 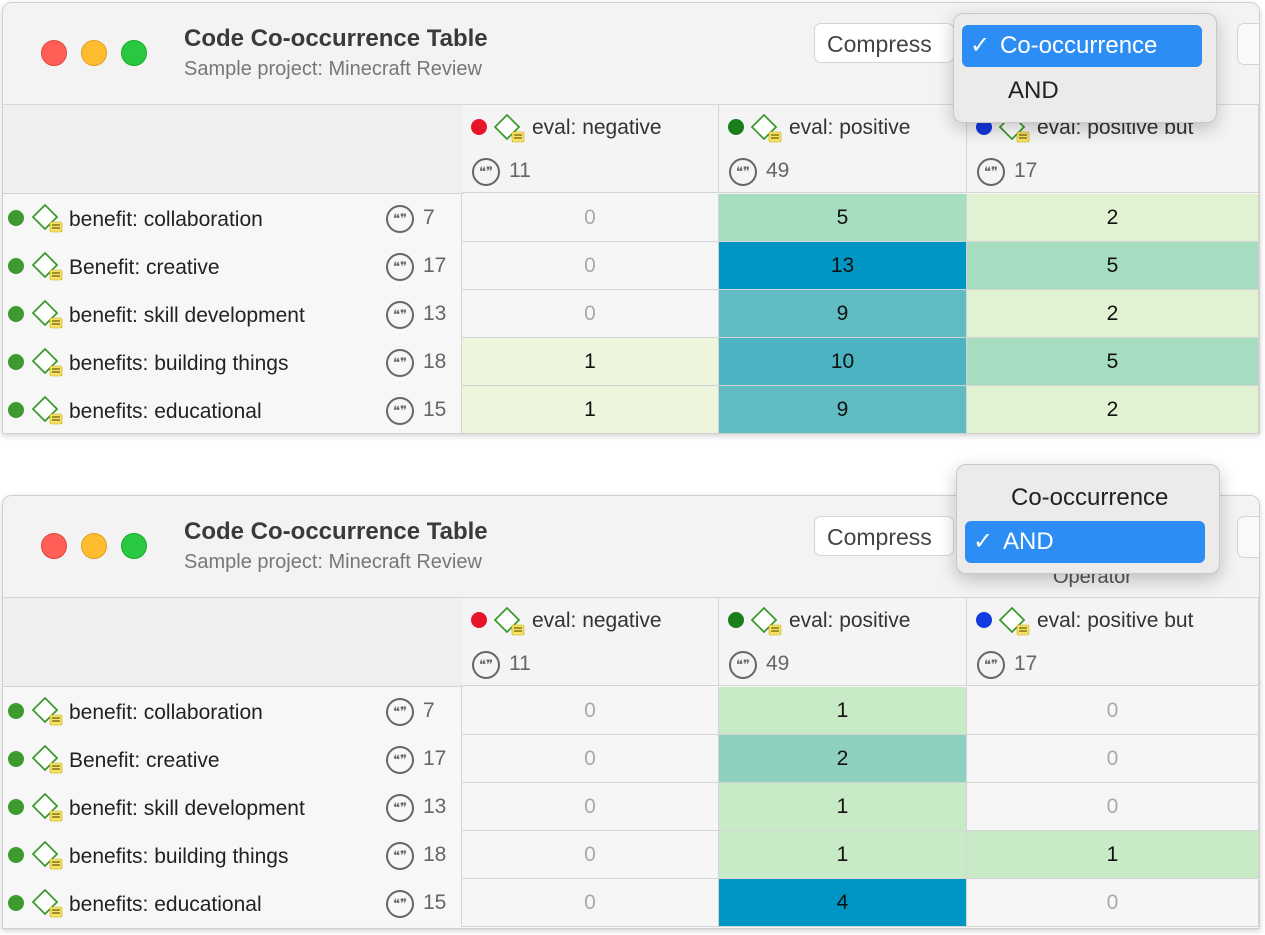 I want to click on cooccurrence-cell: 13, so click(x=843, y=265).